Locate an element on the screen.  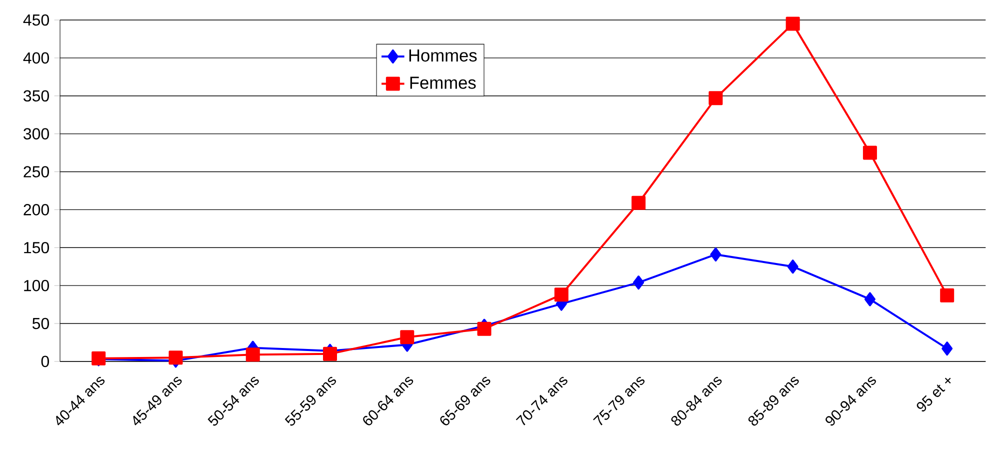
legend-label: Femmes is located at coordinates (443, 82).